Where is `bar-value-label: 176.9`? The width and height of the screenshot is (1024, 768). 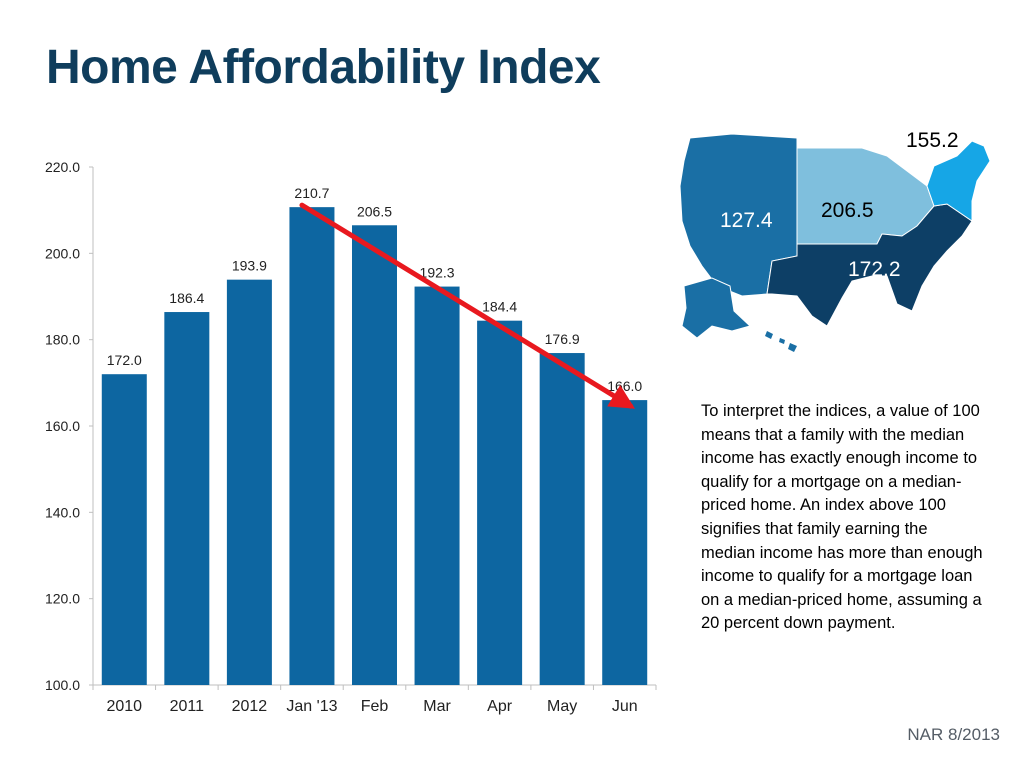
bar-value-label: 176.9 is located at coordinates (562, 339).